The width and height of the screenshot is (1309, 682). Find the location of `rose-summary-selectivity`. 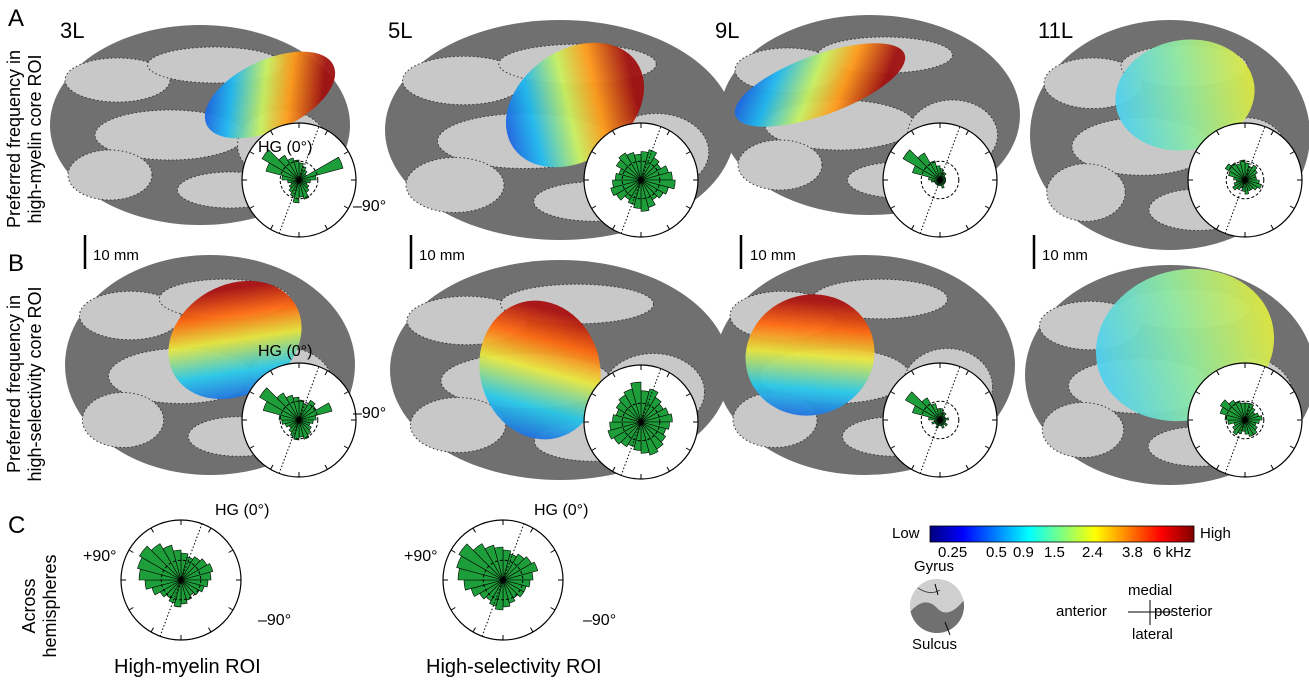

rose-summary-selectivity is located at coordinates (503, 580).